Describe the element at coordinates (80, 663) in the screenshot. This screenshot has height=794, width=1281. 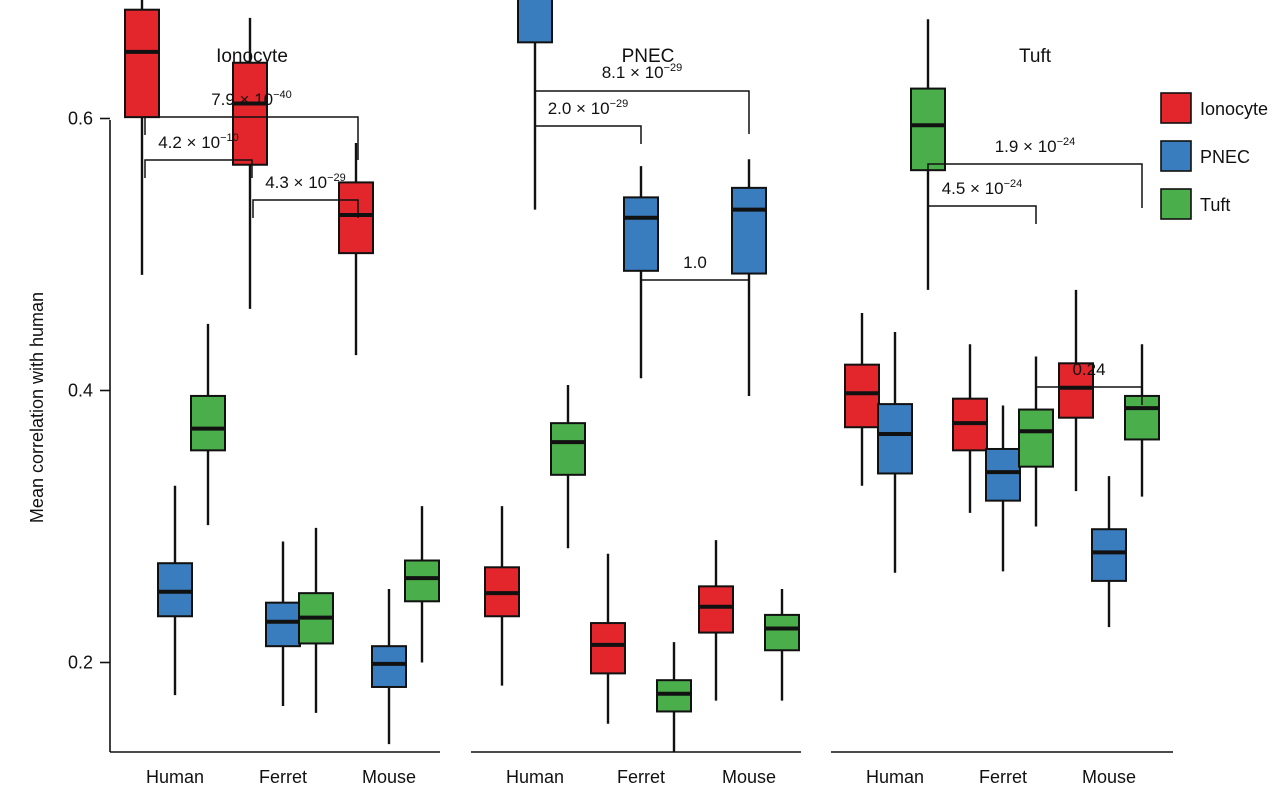
I see `y-tick-label: 0.2` at that location.